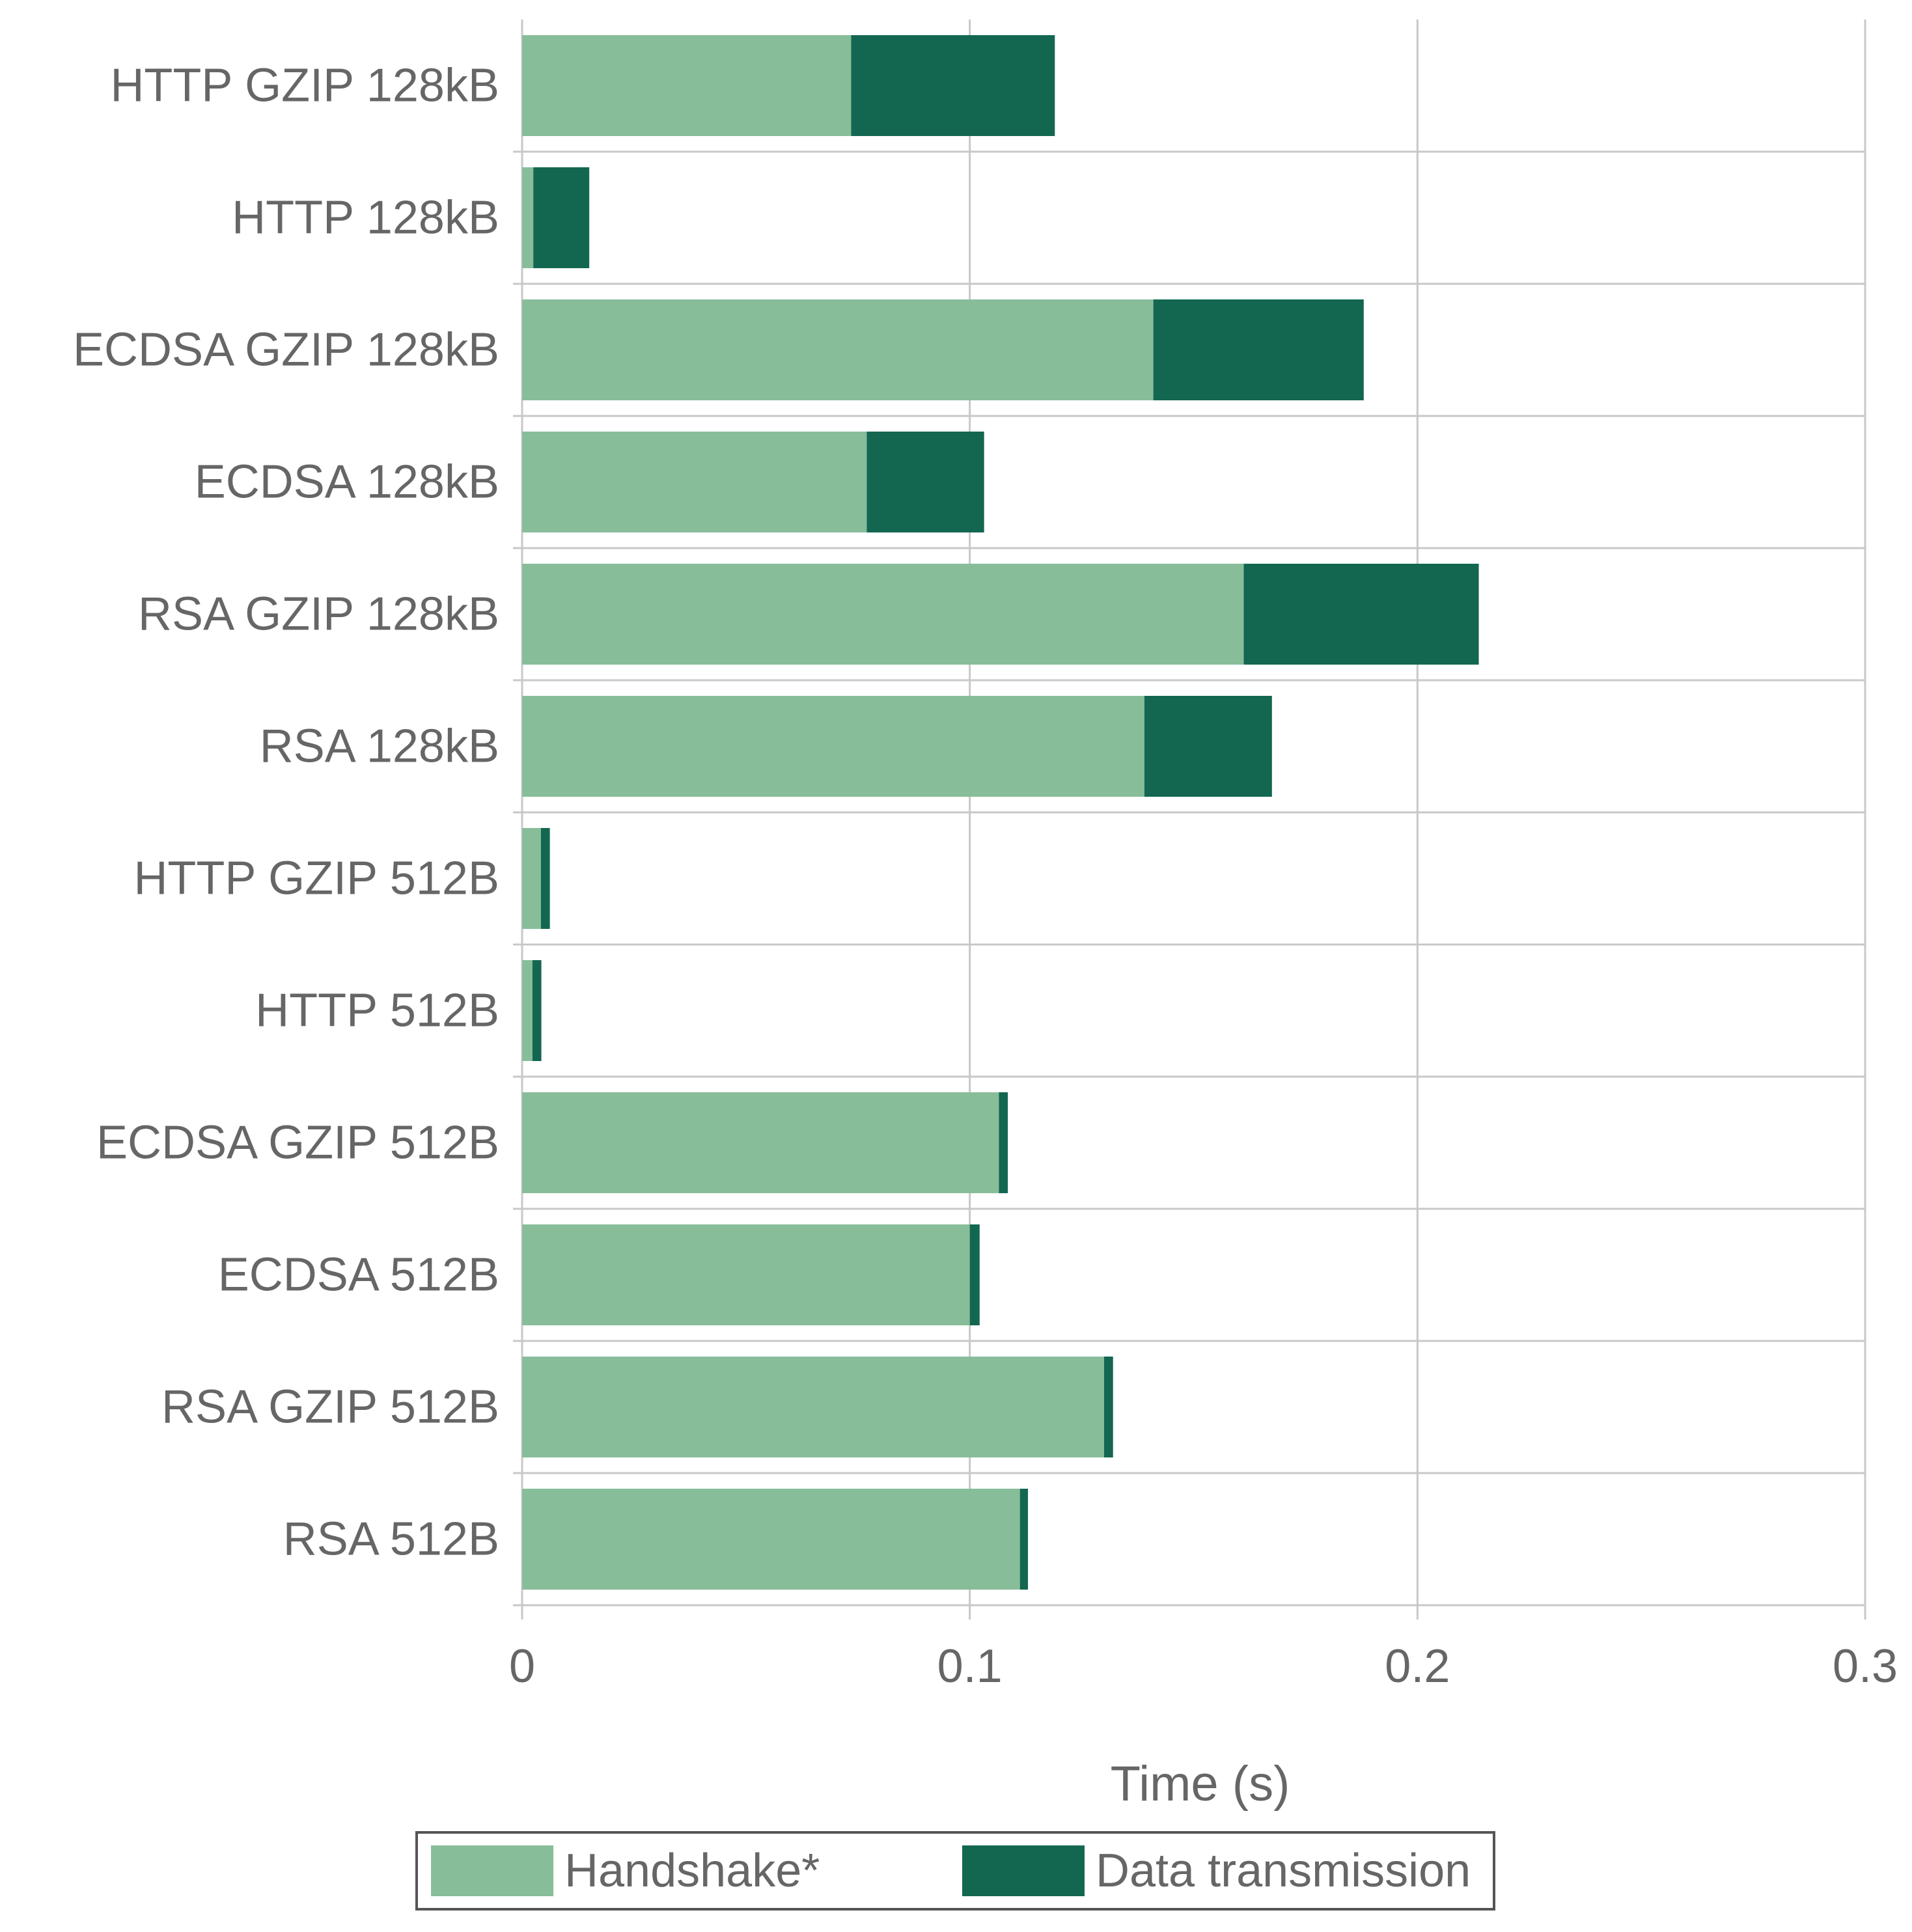  Describe the element at coordinates (347, 482) in the screenshot. I see `category-label: ECDSA 128kB` at that location.